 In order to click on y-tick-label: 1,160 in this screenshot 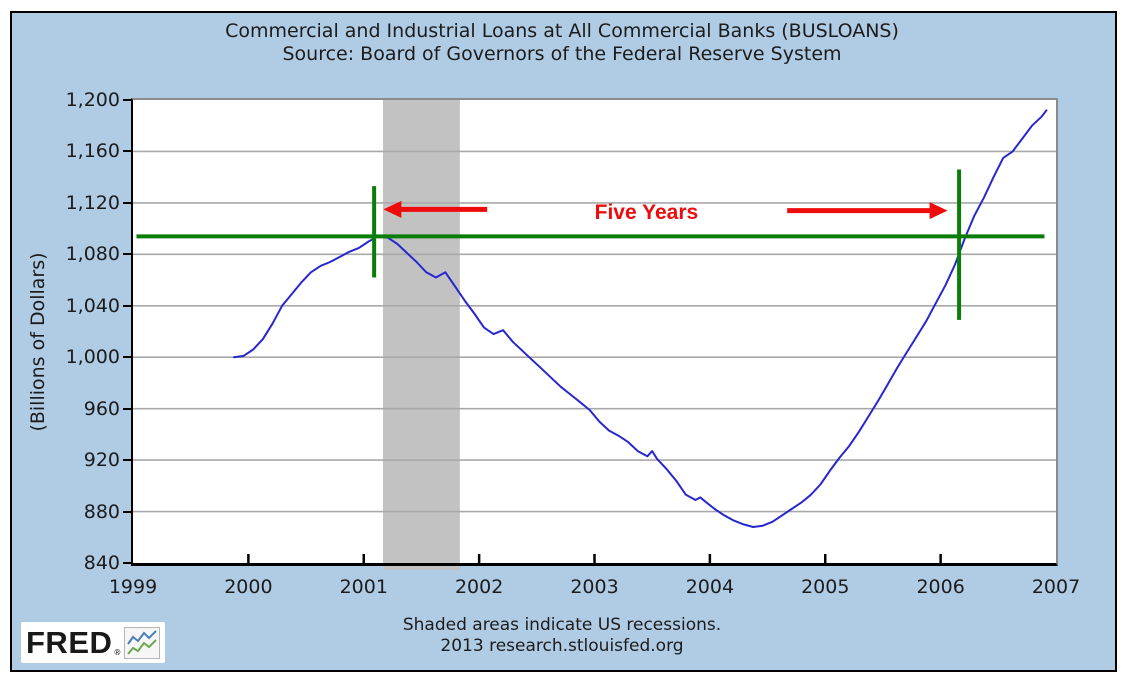, I will do `click(92, 151)`.